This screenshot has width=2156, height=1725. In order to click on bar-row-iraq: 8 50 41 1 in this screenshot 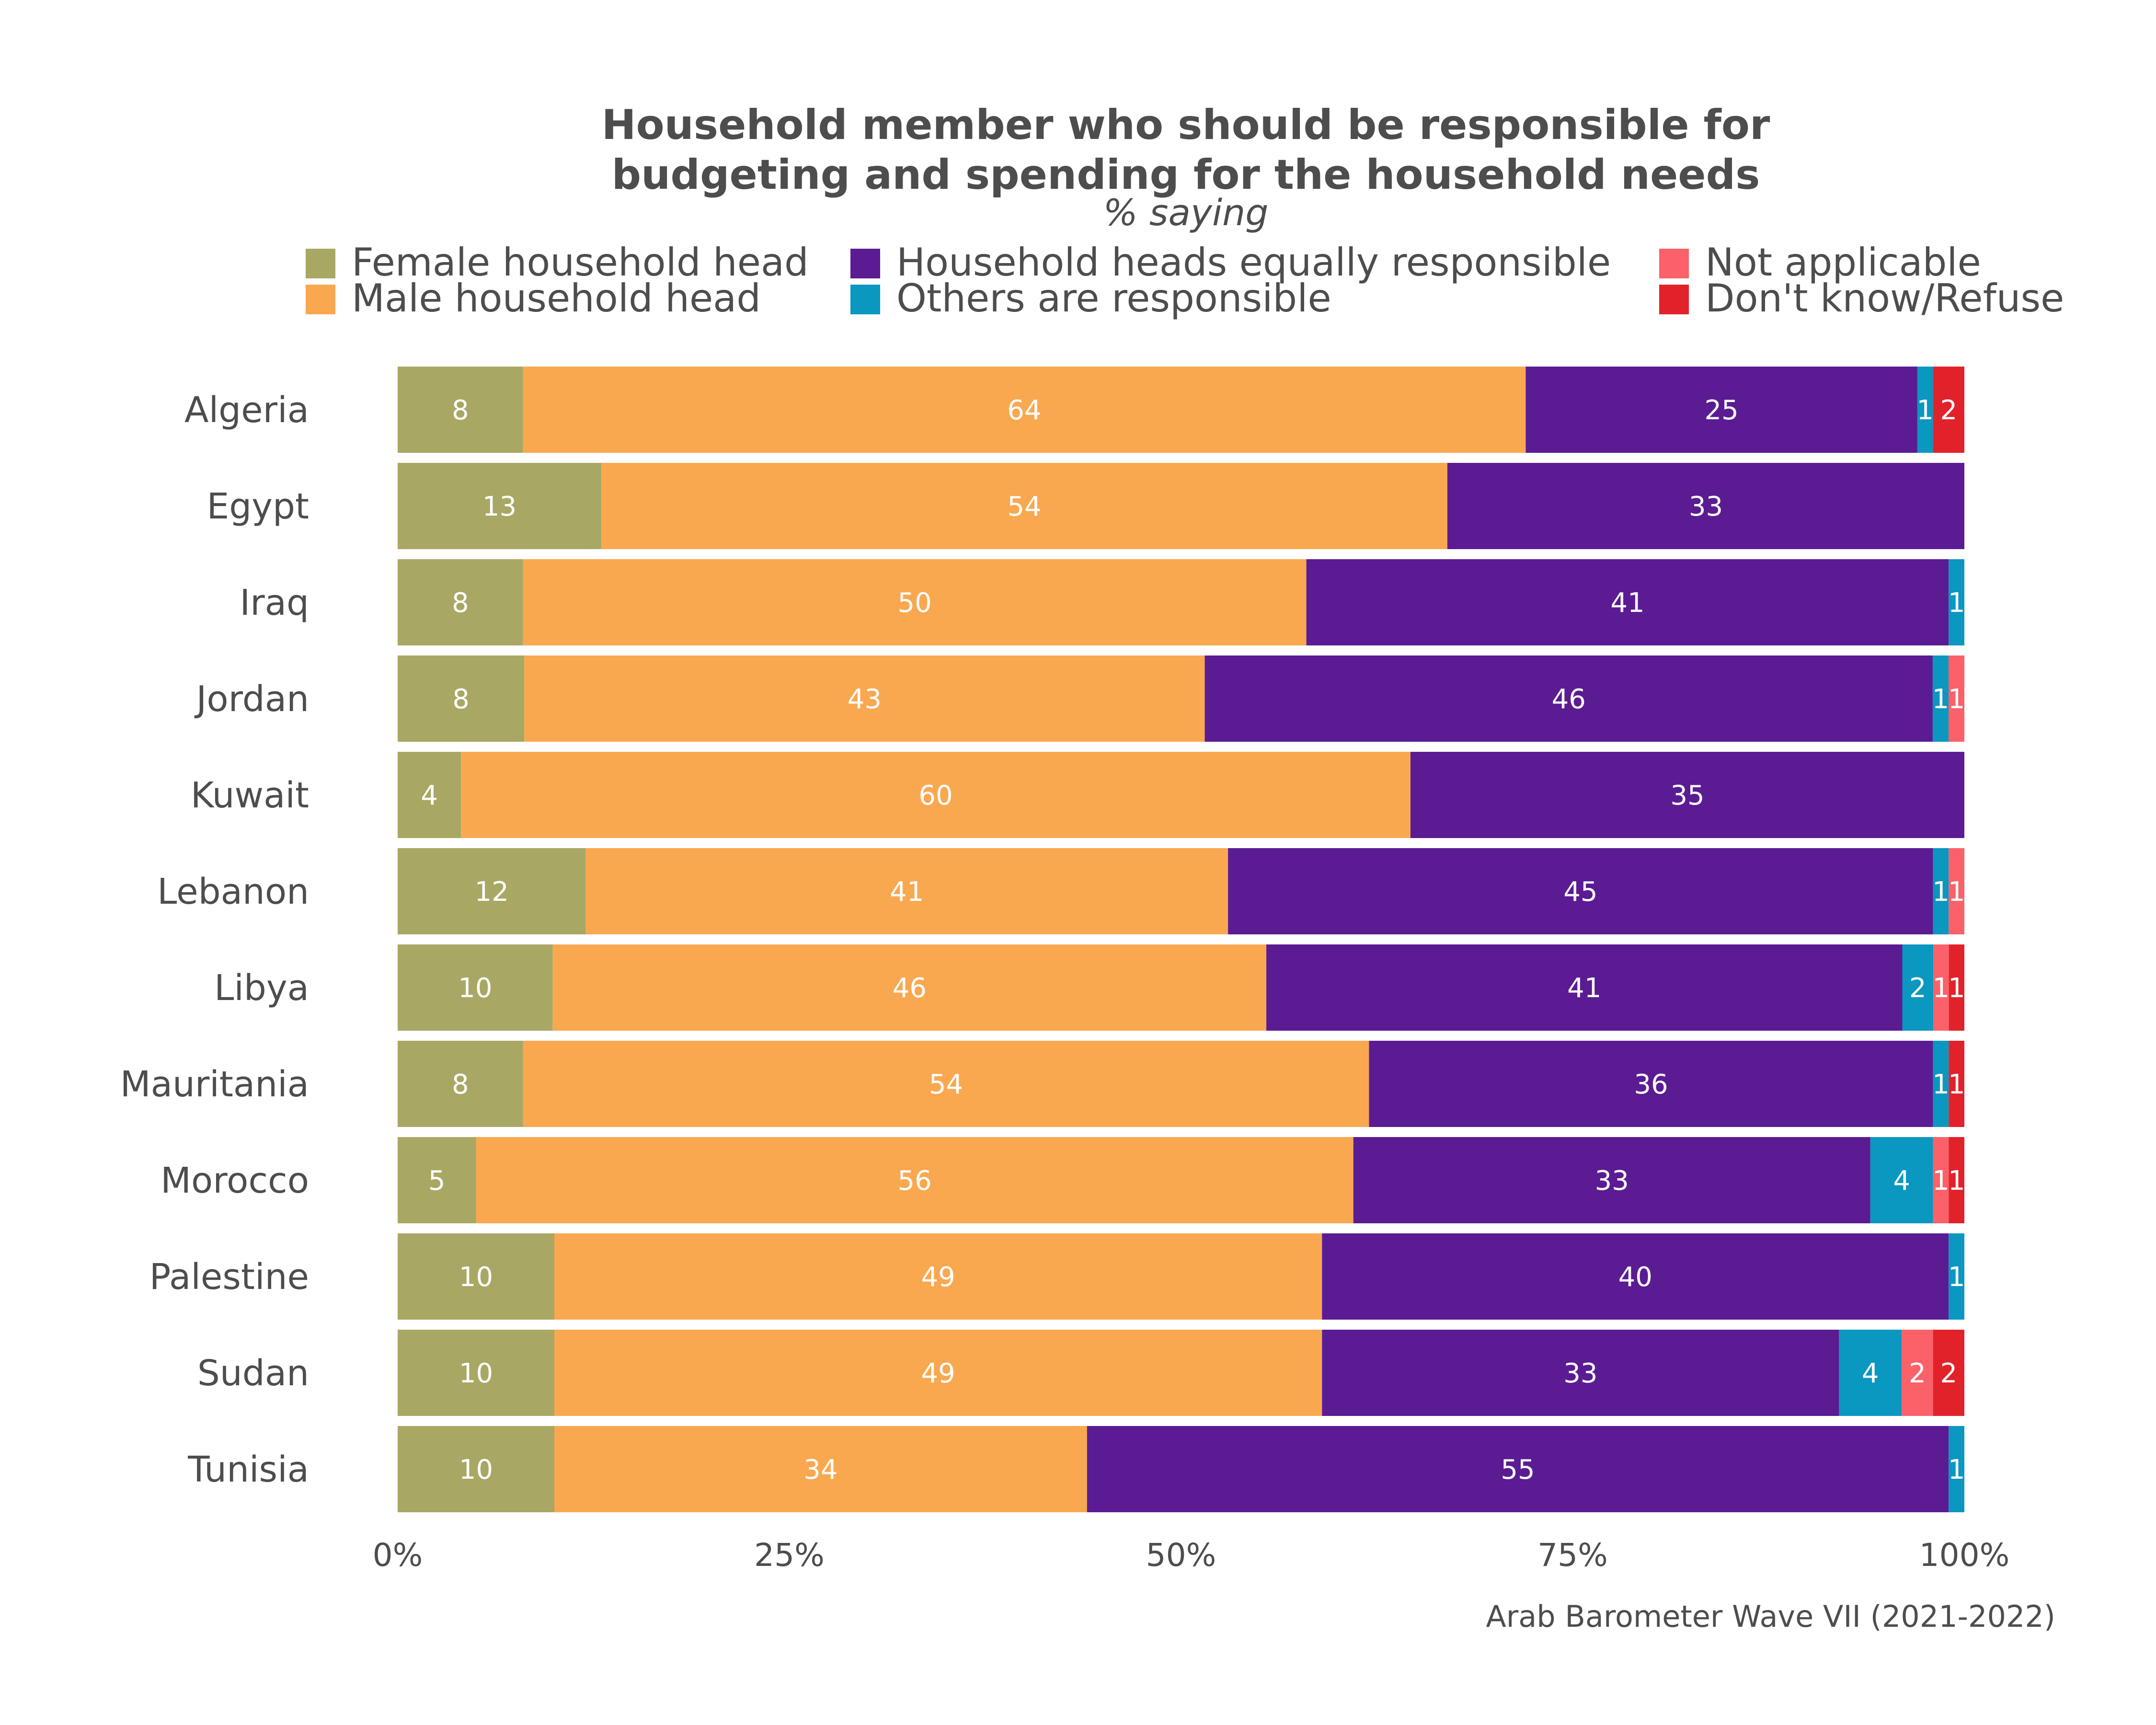, I will do `click(1181, 602)`.